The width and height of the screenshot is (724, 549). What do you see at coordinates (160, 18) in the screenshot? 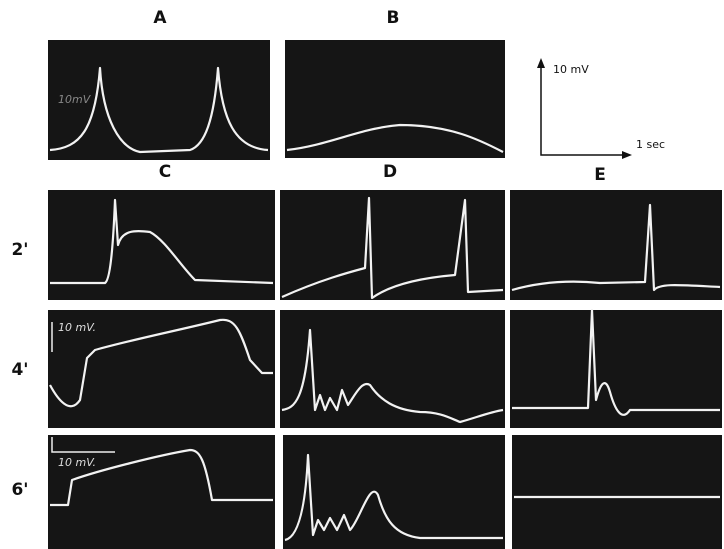
I see `column-label: A` at bounding box center [160, 18].